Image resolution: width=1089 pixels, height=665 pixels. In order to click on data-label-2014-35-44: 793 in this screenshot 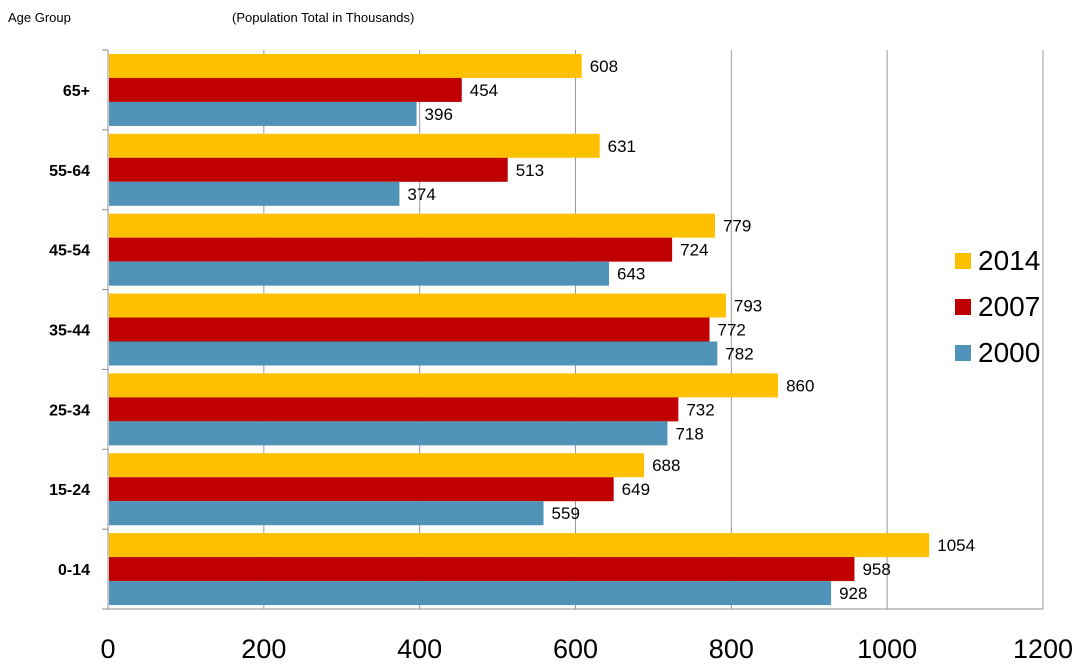, I will do `click(748, 306)`.